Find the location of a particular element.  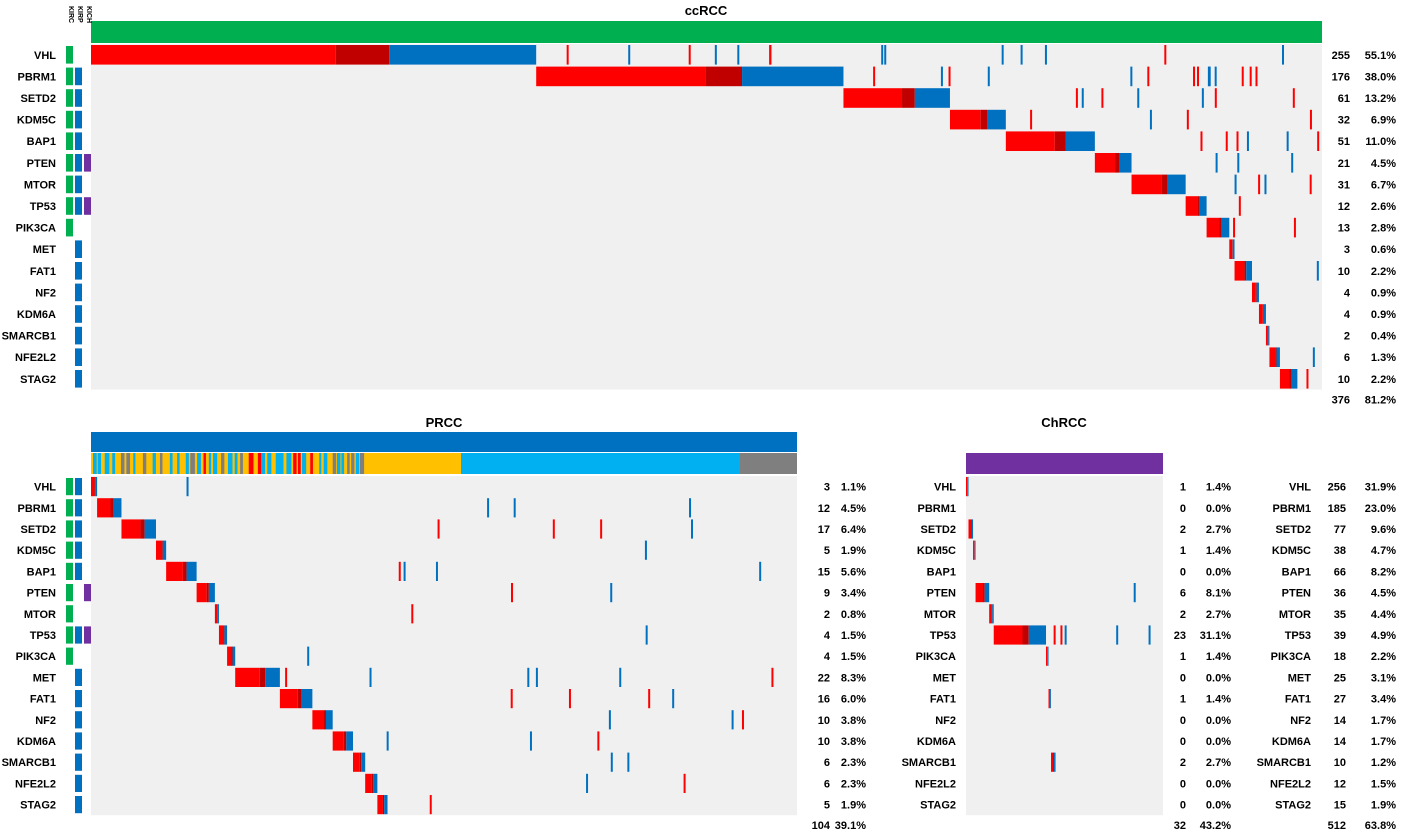

count-value: 1 is located at coordinates (1183, 657).